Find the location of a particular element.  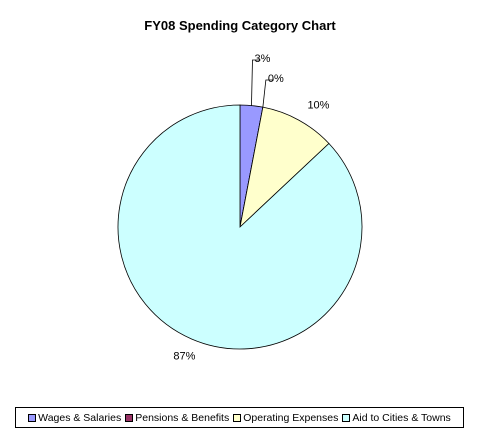

legend-swatch-aid-to-cities-and-towns is located at coordinates (346, 417).